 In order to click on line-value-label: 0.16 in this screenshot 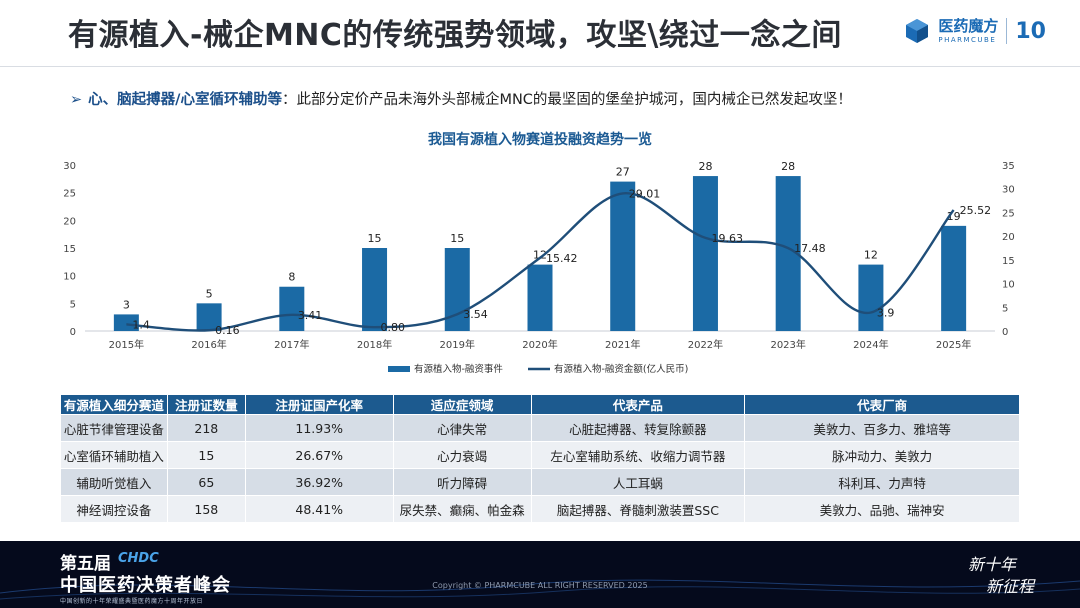, I will do `click(227, 330)`.